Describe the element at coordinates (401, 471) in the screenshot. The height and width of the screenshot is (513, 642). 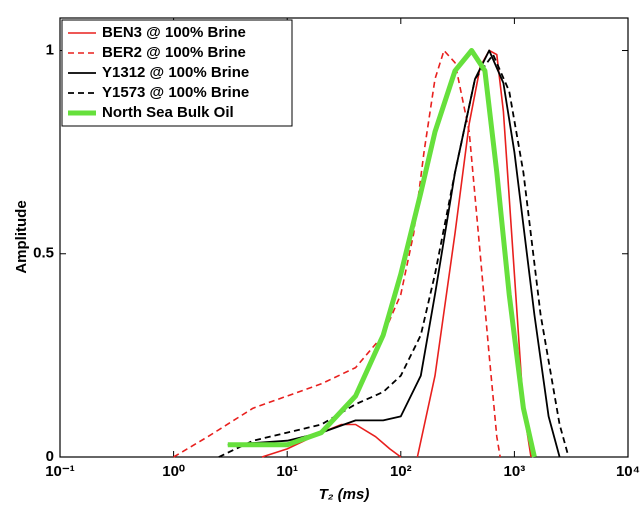
I see `x-tick-label: 10²` at that location.